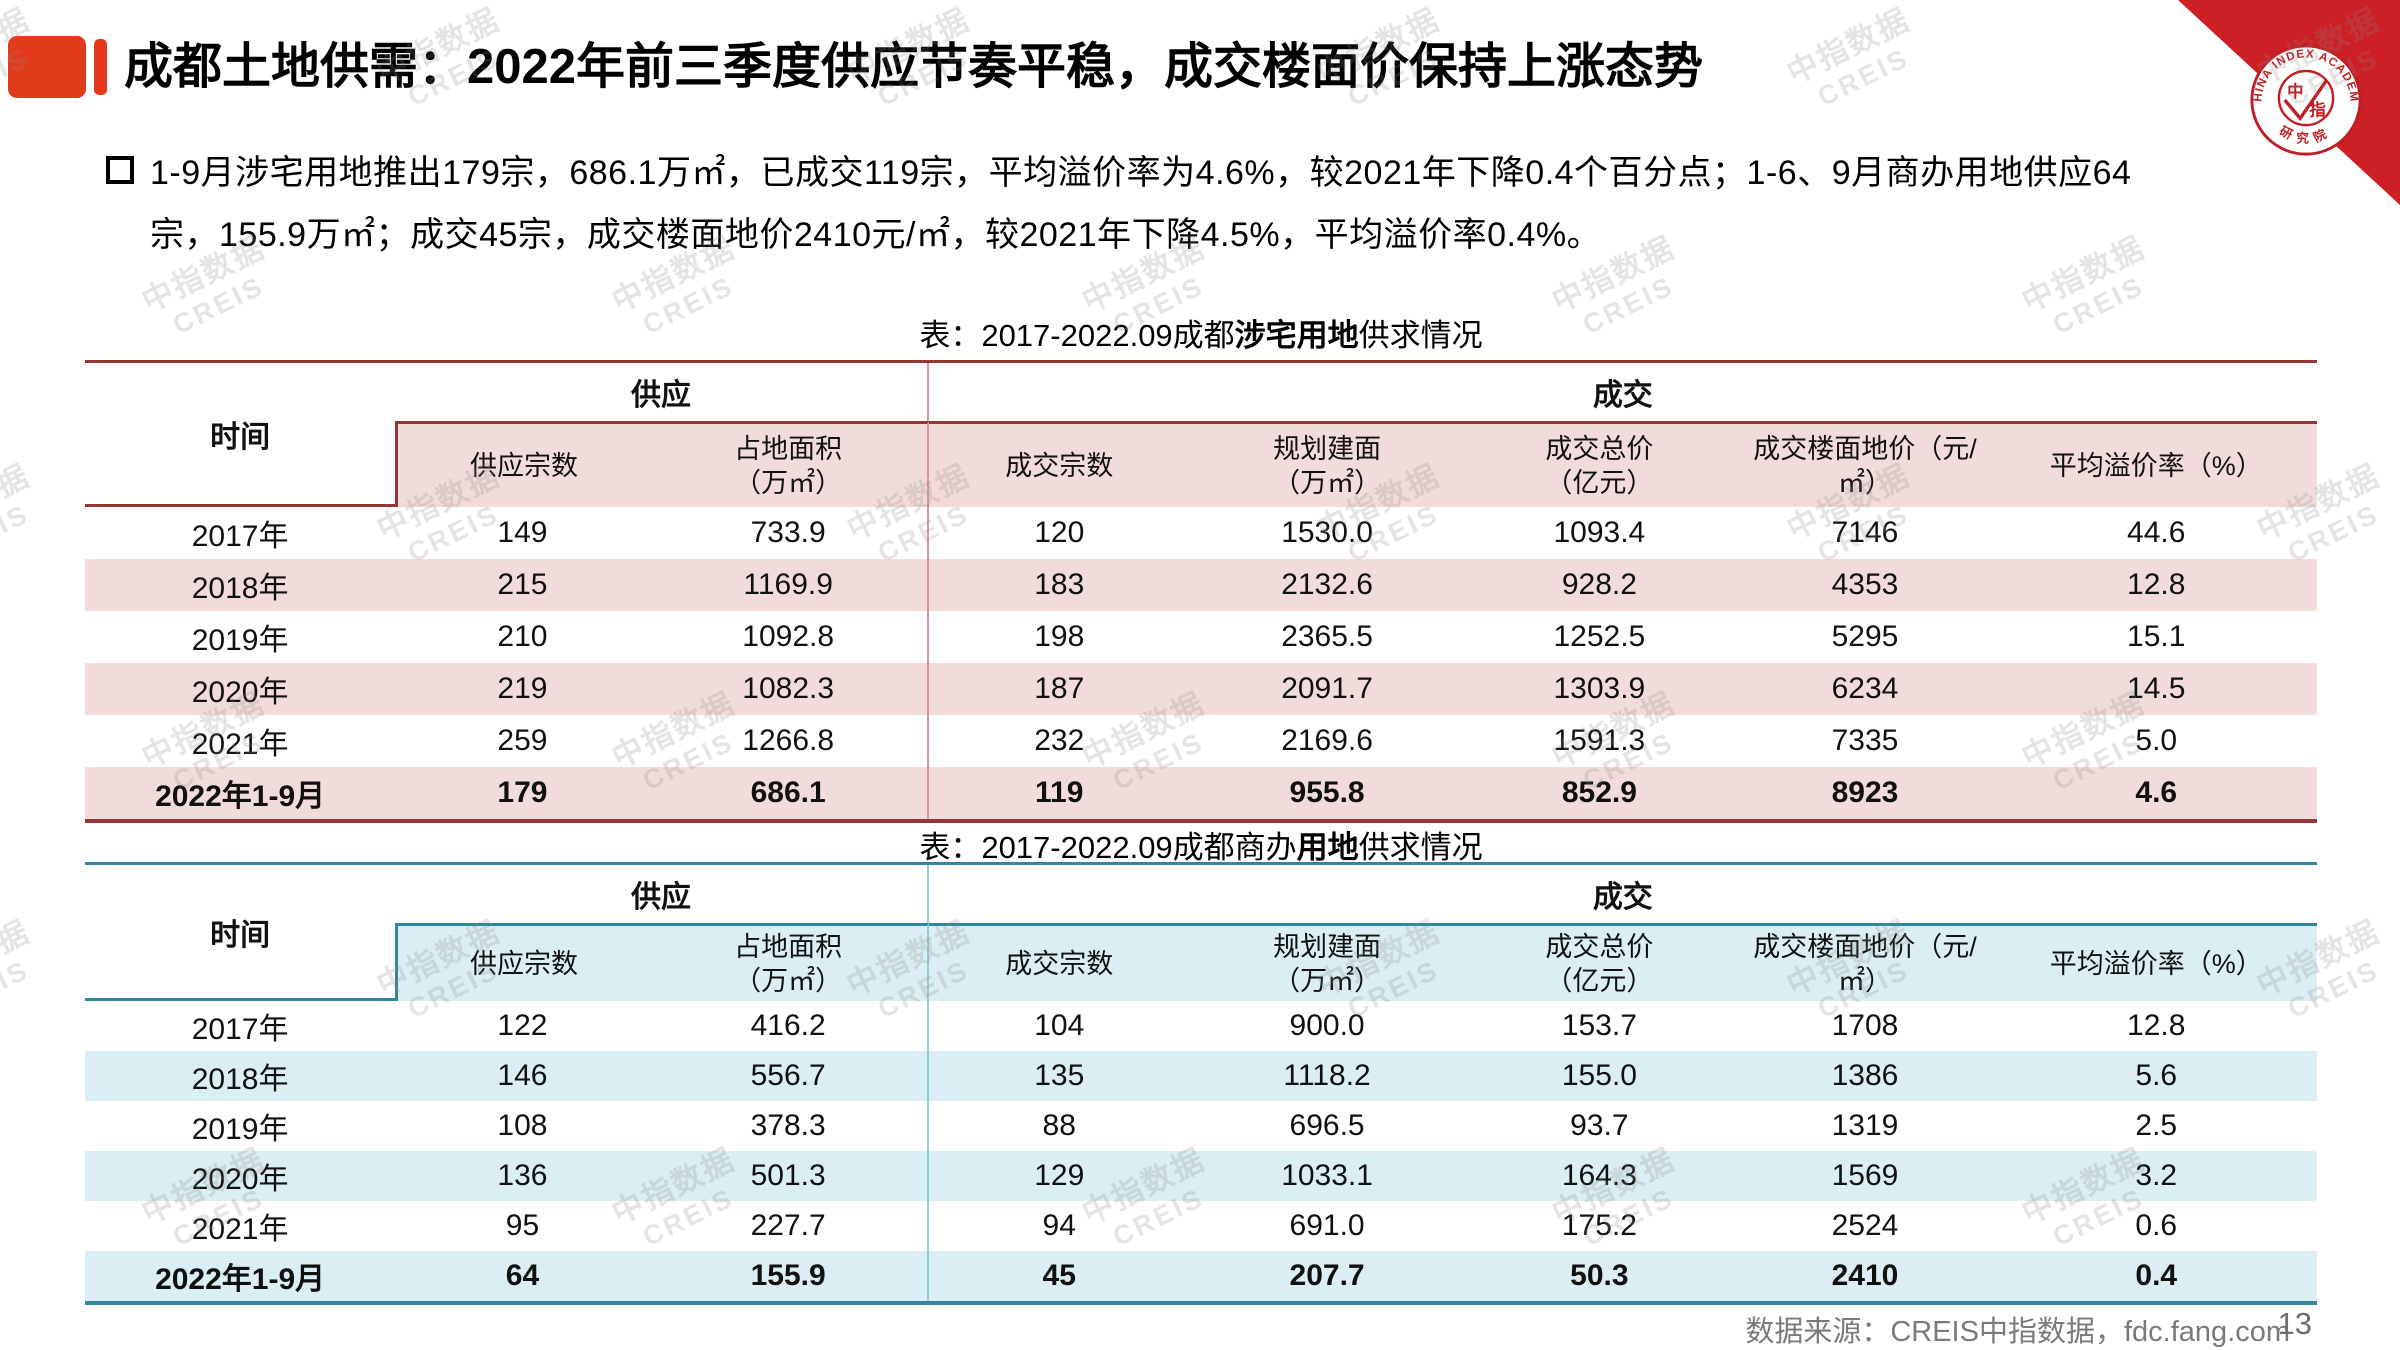 This screenshot has width=2400, height=1350. What do you see at coordinates (1599, 532) in the screenshot?
I see `table-cell: 1093.4` at bounding box center [1599, 532].